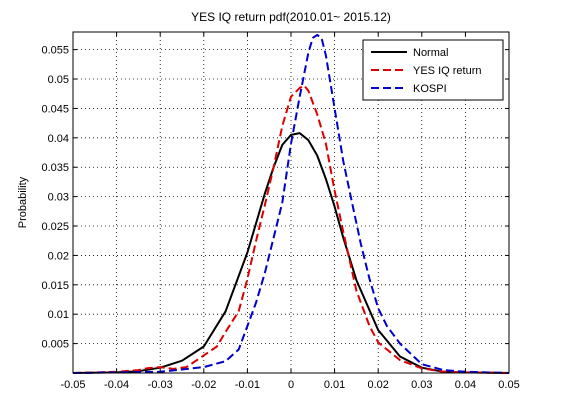 The image size is (561, 420). I want to click on legend-label: KOSPI, so click(430, 89).